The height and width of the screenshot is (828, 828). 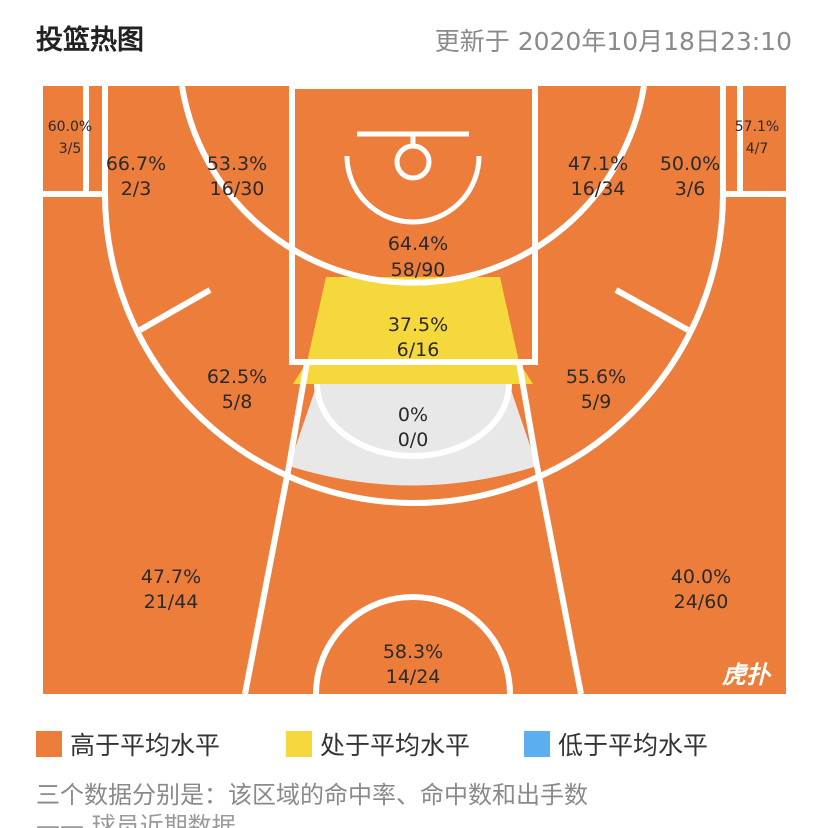 What do you see at coordinates (136, 820) in the screenshot?
I see `cutoff-text: —— 球员近期数据` at bounding box center [136, 820].